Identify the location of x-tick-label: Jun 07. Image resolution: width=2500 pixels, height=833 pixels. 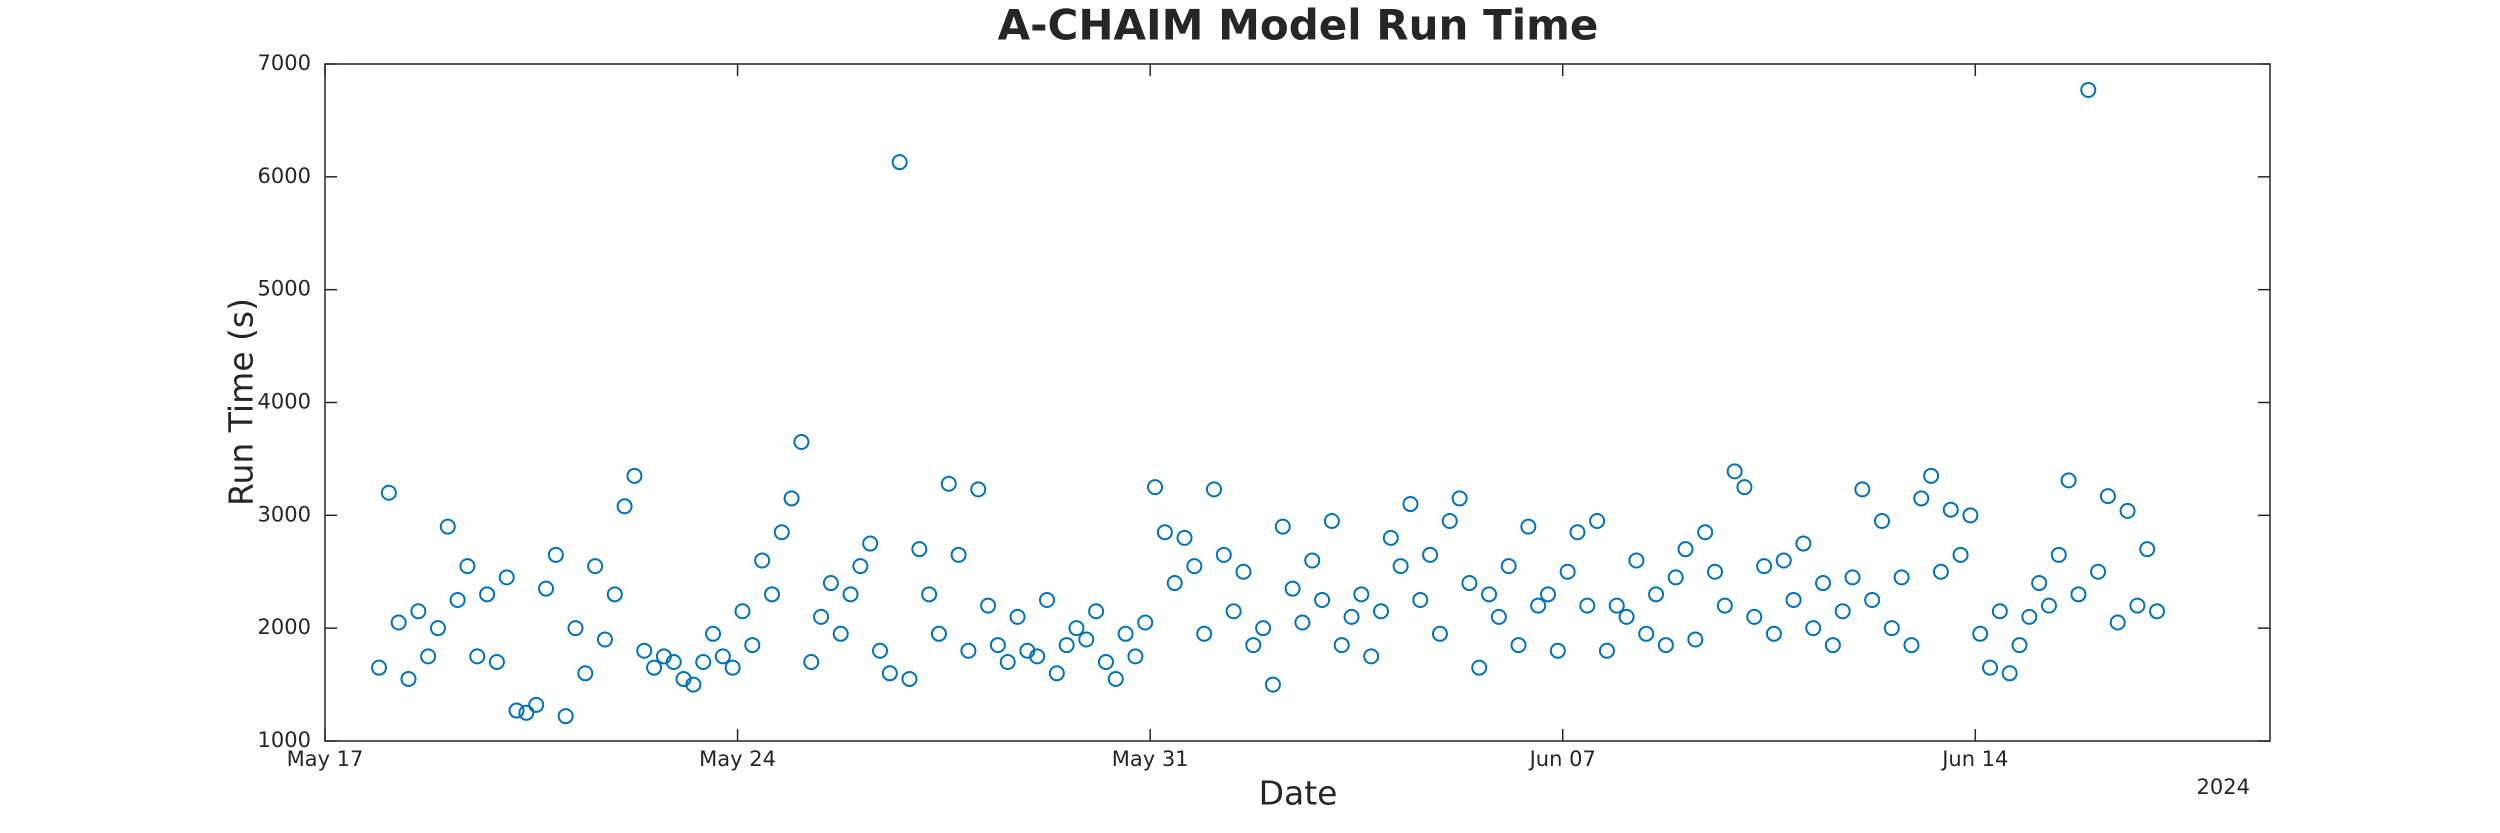
(1562, 759).